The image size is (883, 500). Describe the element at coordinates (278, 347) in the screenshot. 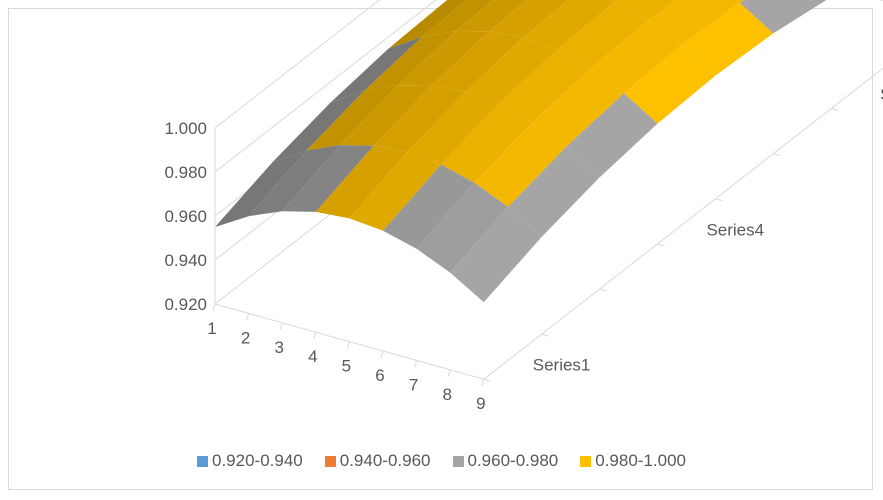

I see `x-tick-label: 3` at that location.